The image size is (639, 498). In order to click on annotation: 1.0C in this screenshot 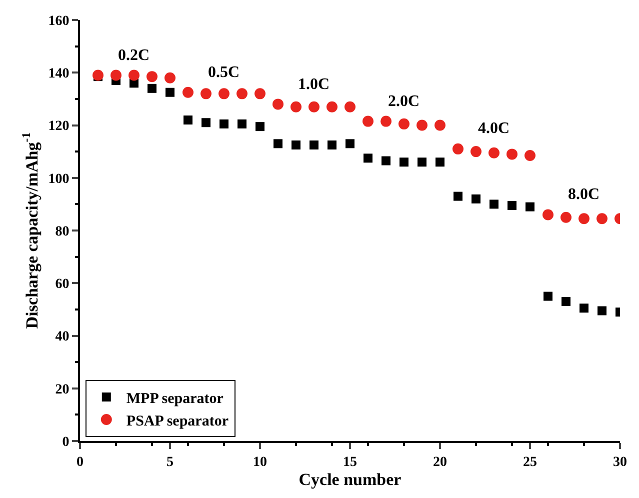, I will do `click(314, 84)`.